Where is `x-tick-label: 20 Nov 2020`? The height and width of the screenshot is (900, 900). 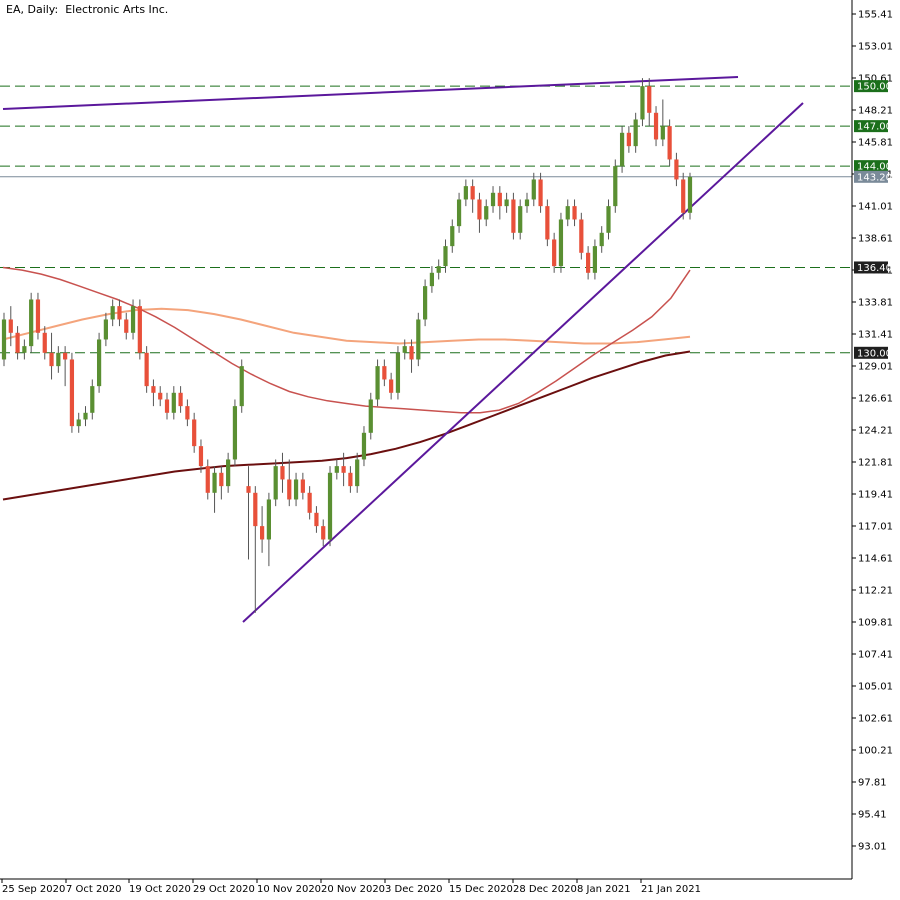 x-tick-label: 20 Nov 2020 is located at coordinates (353, 889).